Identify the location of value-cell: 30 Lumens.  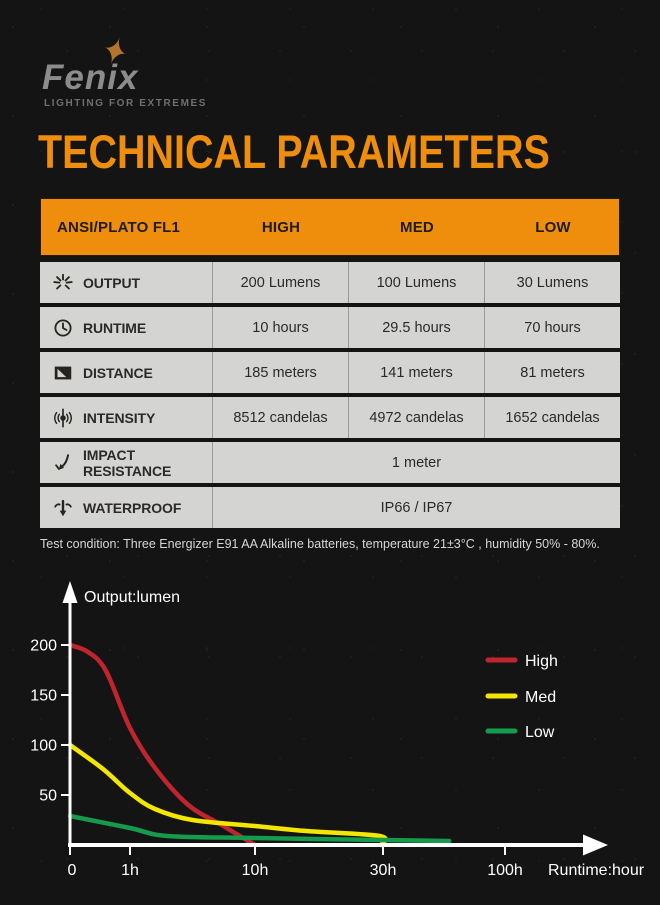
(552, 282).